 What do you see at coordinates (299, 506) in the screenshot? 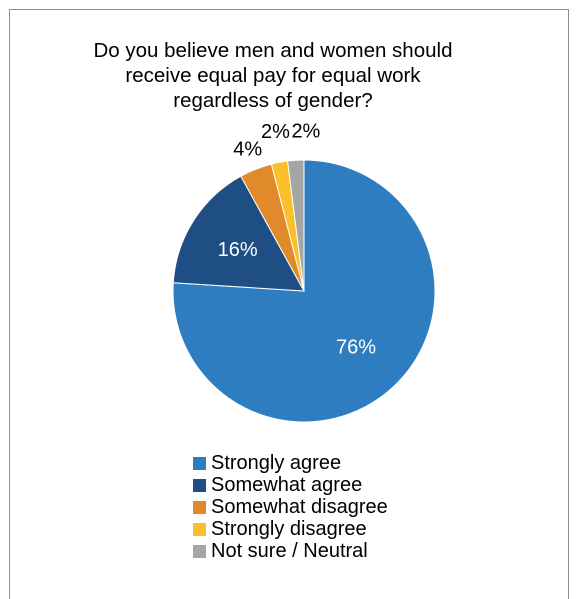
I see `legend-label-3: Somewhat disagree` at bounding box center [299, 506].